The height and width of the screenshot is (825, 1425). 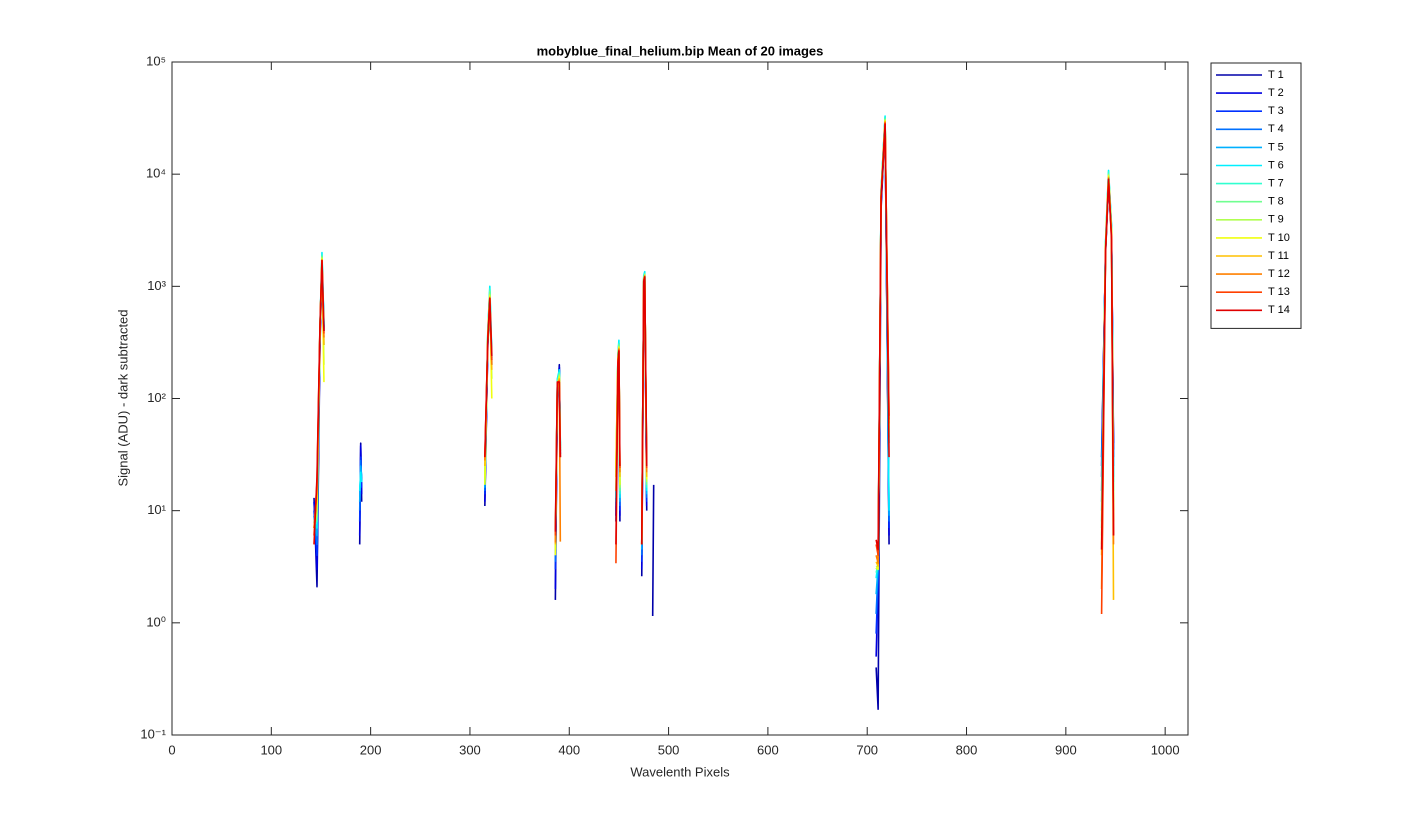 I want to click on legend-label: T 10, so click(x=1279, y=238).